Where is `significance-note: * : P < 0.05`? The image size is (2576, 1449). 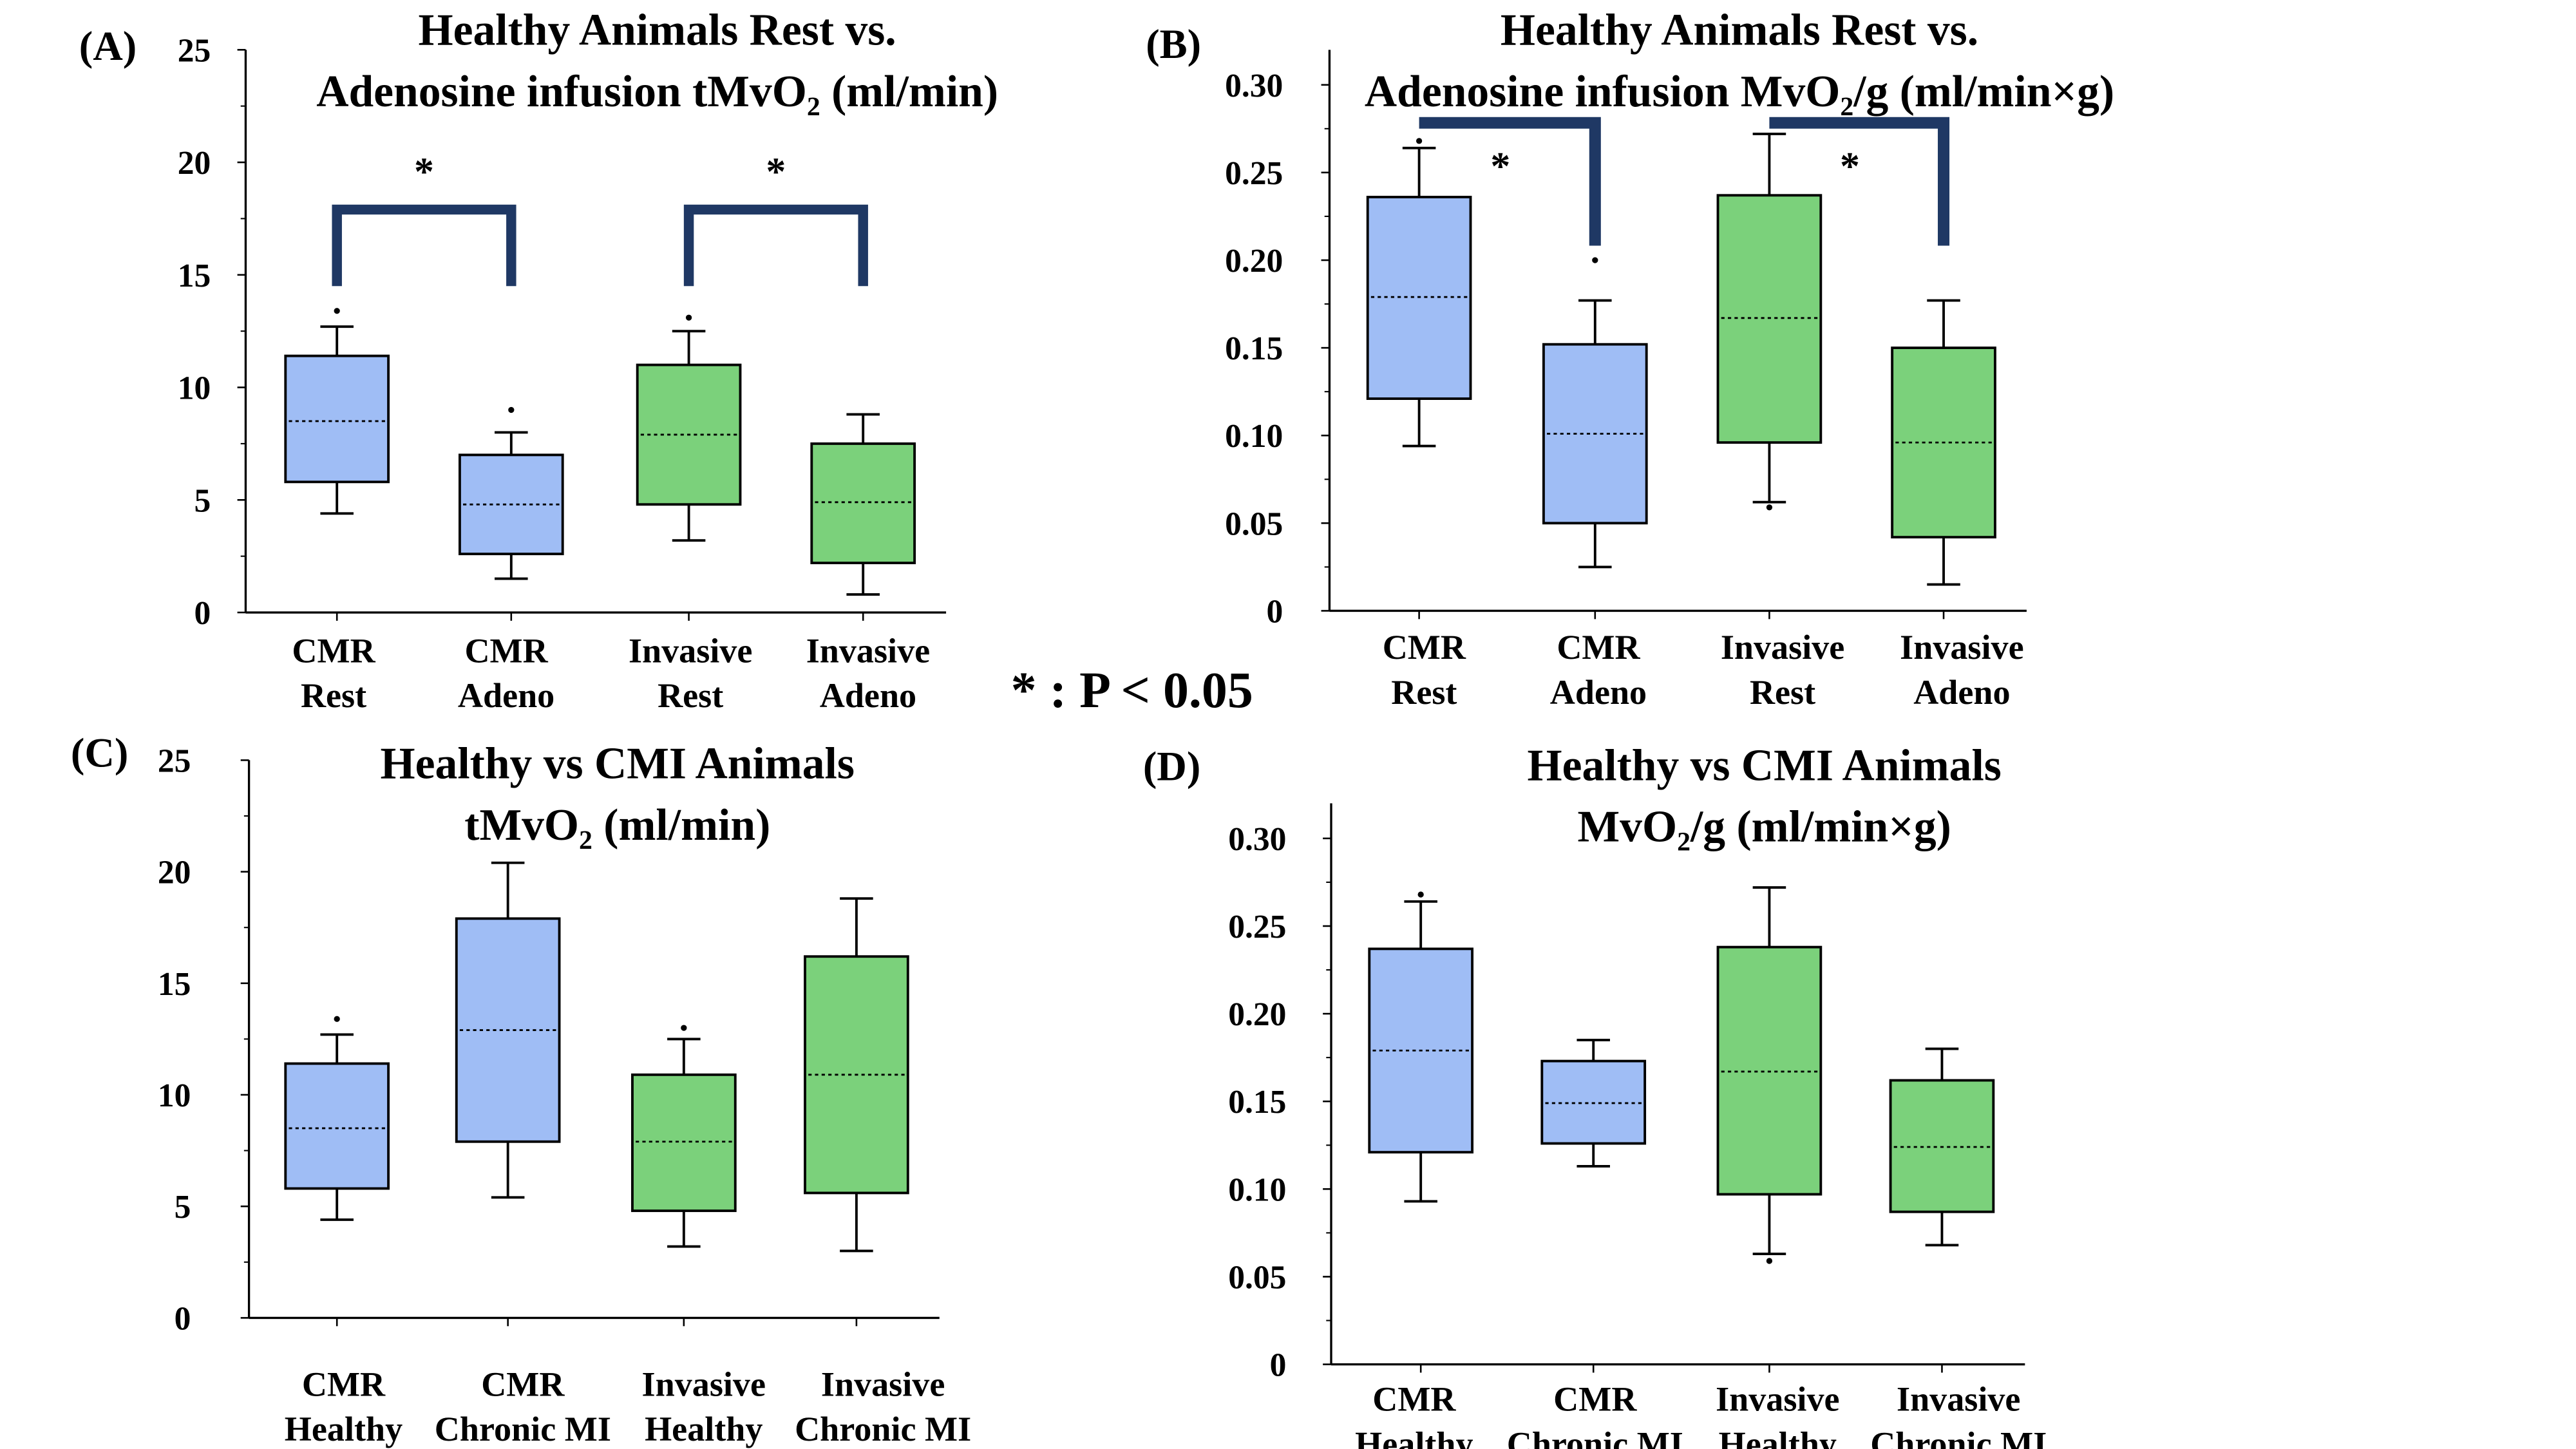
significance-note: * : P < 0.05 is located at coordinates (1132, 690).